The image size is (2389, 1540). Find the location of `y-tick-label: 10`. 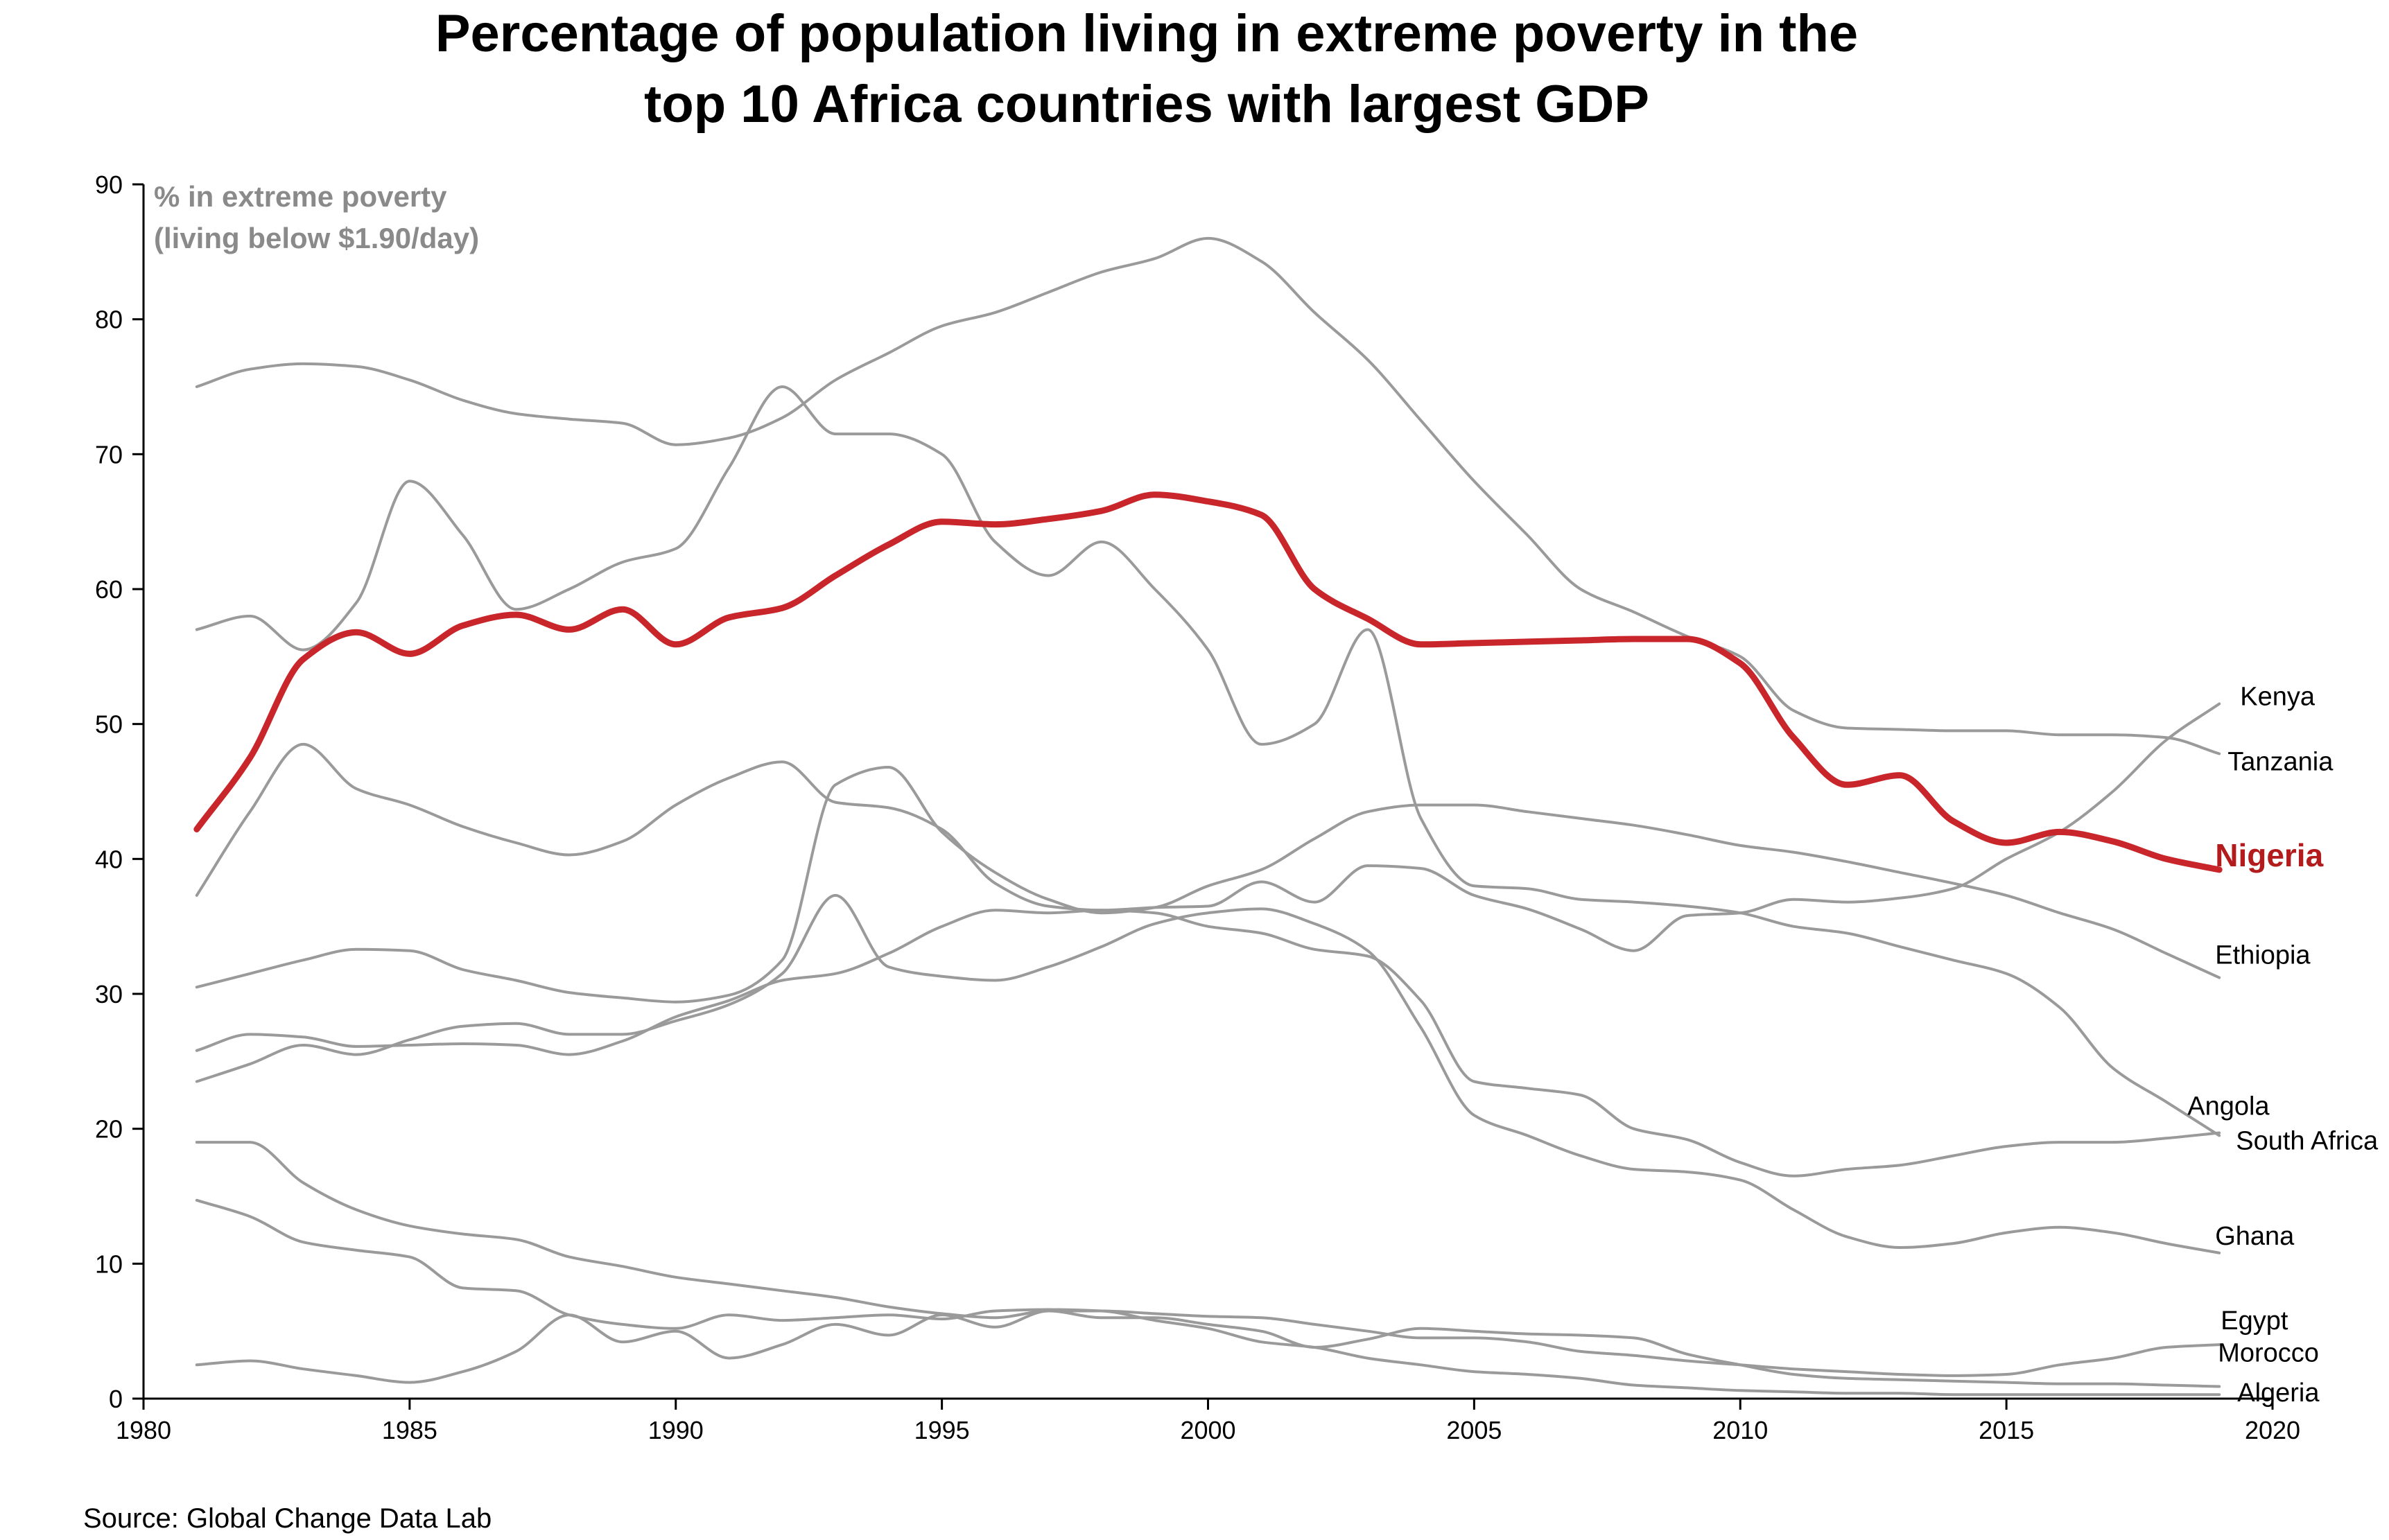

y-tick-label: 10 is located at coordinates (109, 1264).